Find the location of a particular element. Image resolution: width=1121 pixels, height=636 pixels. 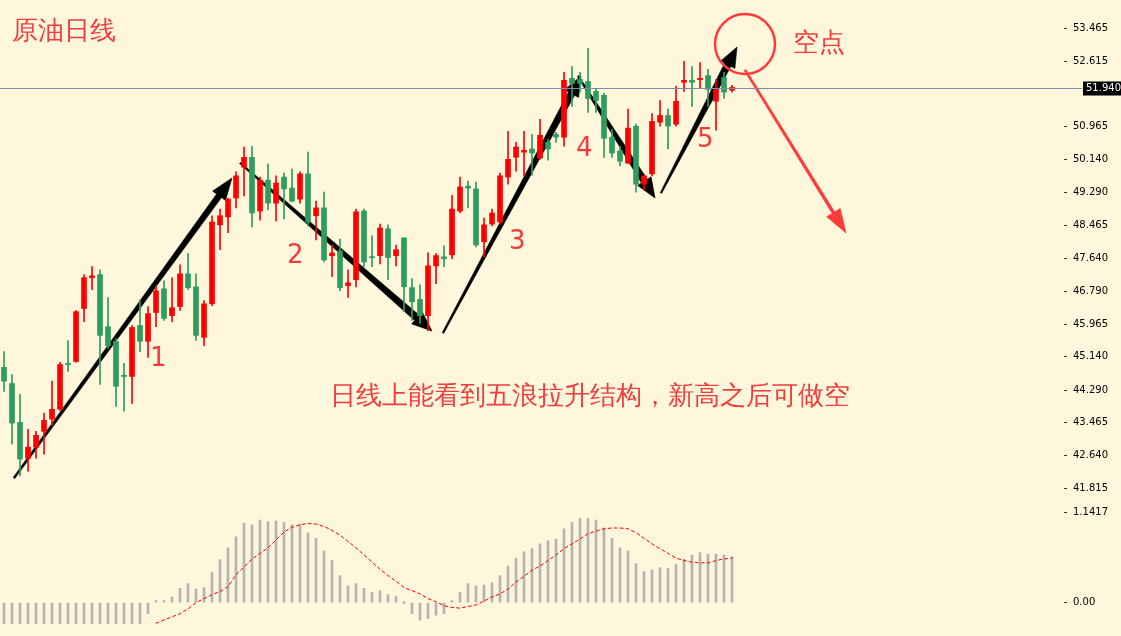

y-tick-label: 50.965 is located at coordinates (1090, 126).